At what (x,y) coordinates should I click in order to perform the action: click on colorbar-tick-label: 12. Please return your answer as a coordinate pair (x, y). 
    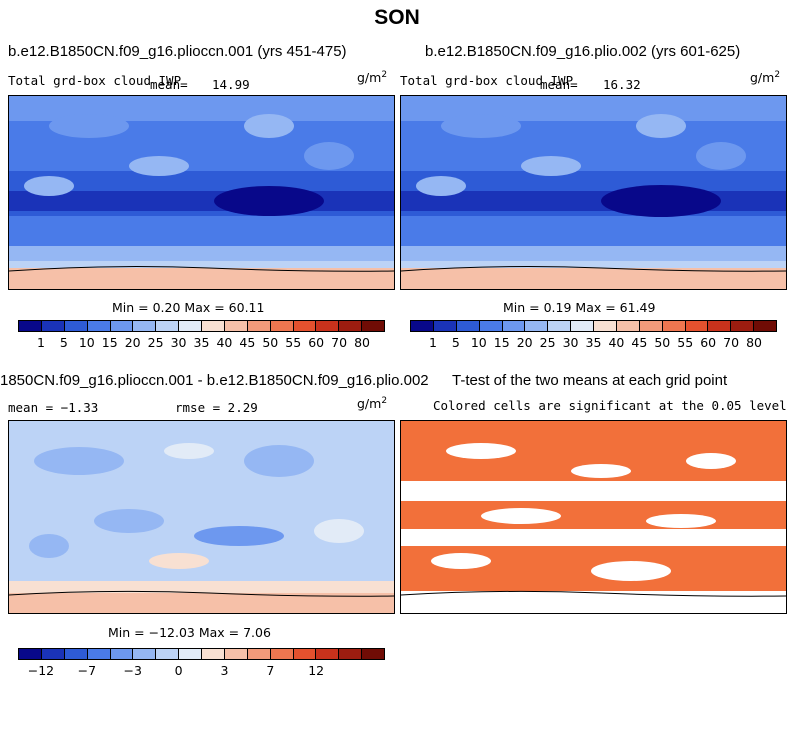
    Looking at the image, I should click on (316, 670).